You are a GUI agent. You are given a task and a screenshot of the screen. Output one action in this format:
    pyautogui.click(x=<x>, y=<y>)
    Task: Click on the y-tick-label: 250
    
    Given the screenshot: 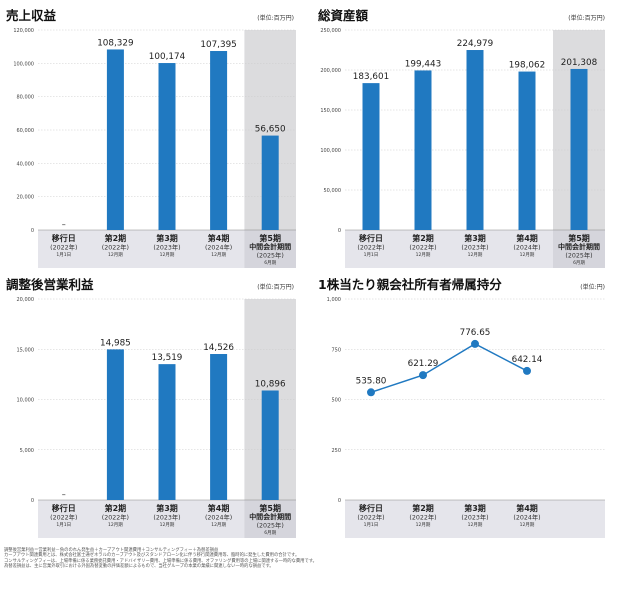 What is the action you would take?
    pyautogui.click(x=336, y=451)
    